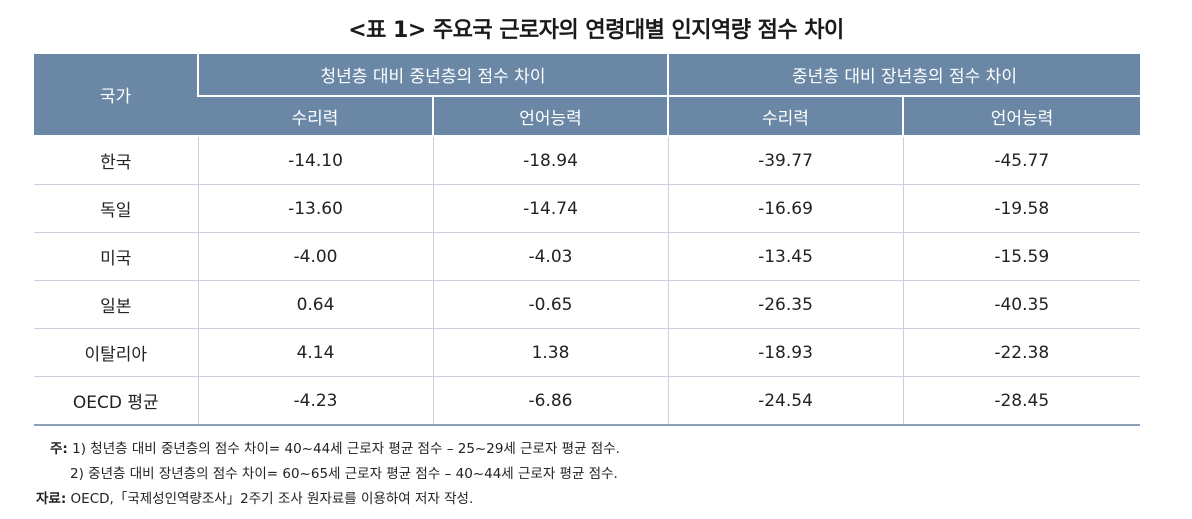 The height and width of the screenshot is (519, 1192). Describe the element at coordinates (116, 163) in the screenshot. I see `country-cell: 한국` at that location.